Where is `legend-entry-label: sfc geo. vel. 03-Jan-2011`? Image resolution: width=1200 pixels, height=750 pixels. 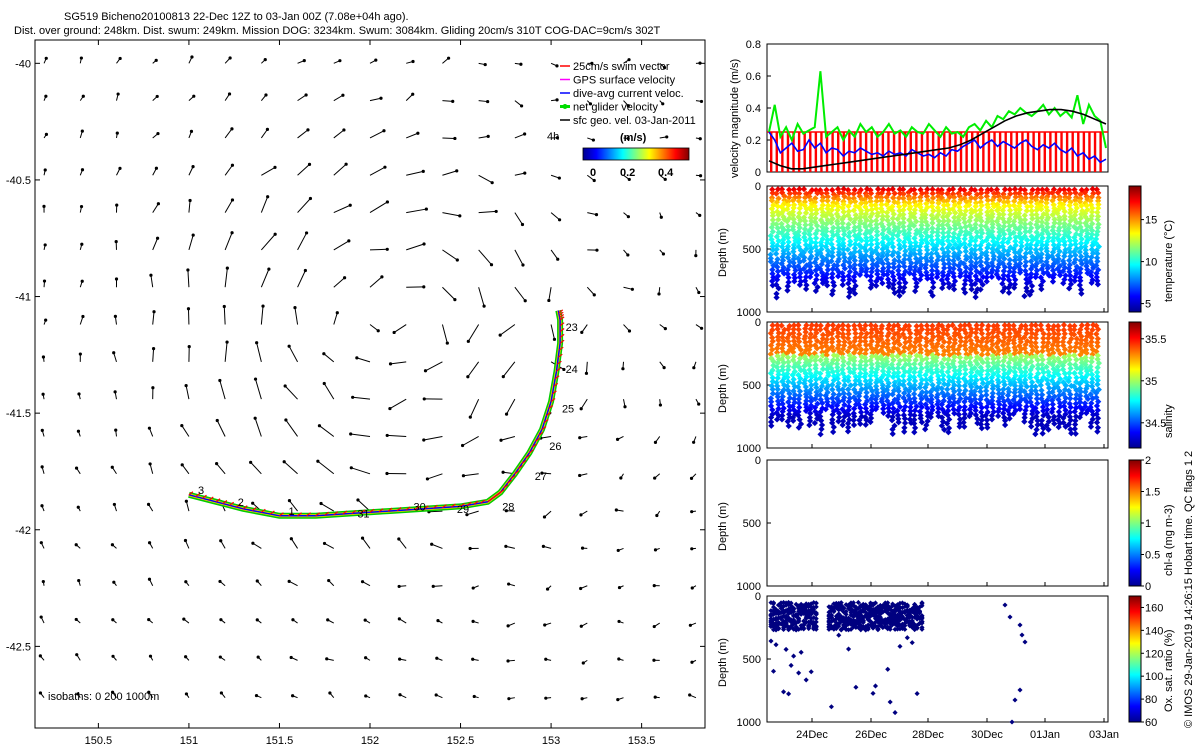
legend-entry-label: sfc geo. vel. 03-Jan-2011 is located at coordinates (634, 121).